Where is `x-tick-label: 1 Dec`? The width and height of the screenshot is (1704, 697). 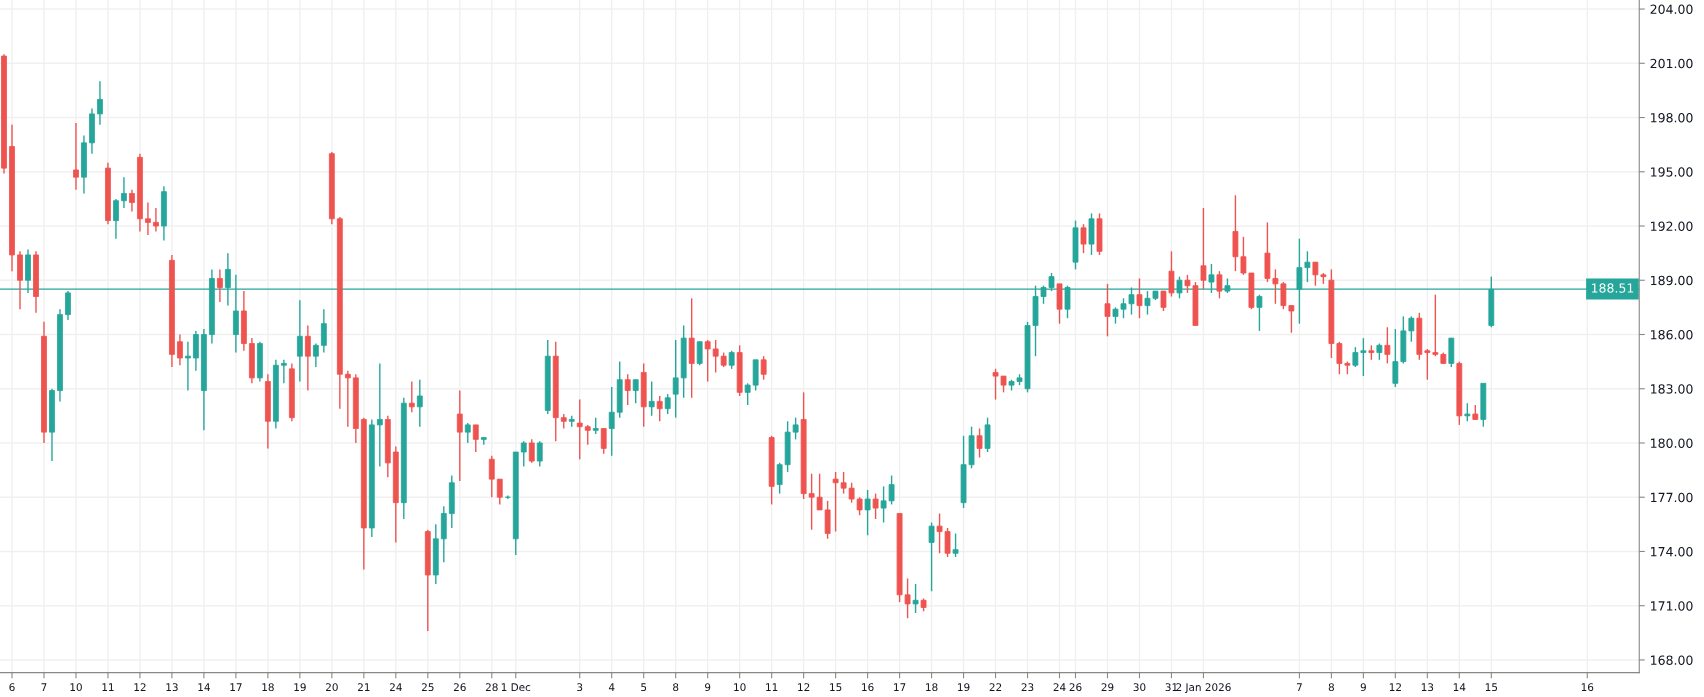 x-tick-label: 1 Dec is located at coordinates (516, 687).